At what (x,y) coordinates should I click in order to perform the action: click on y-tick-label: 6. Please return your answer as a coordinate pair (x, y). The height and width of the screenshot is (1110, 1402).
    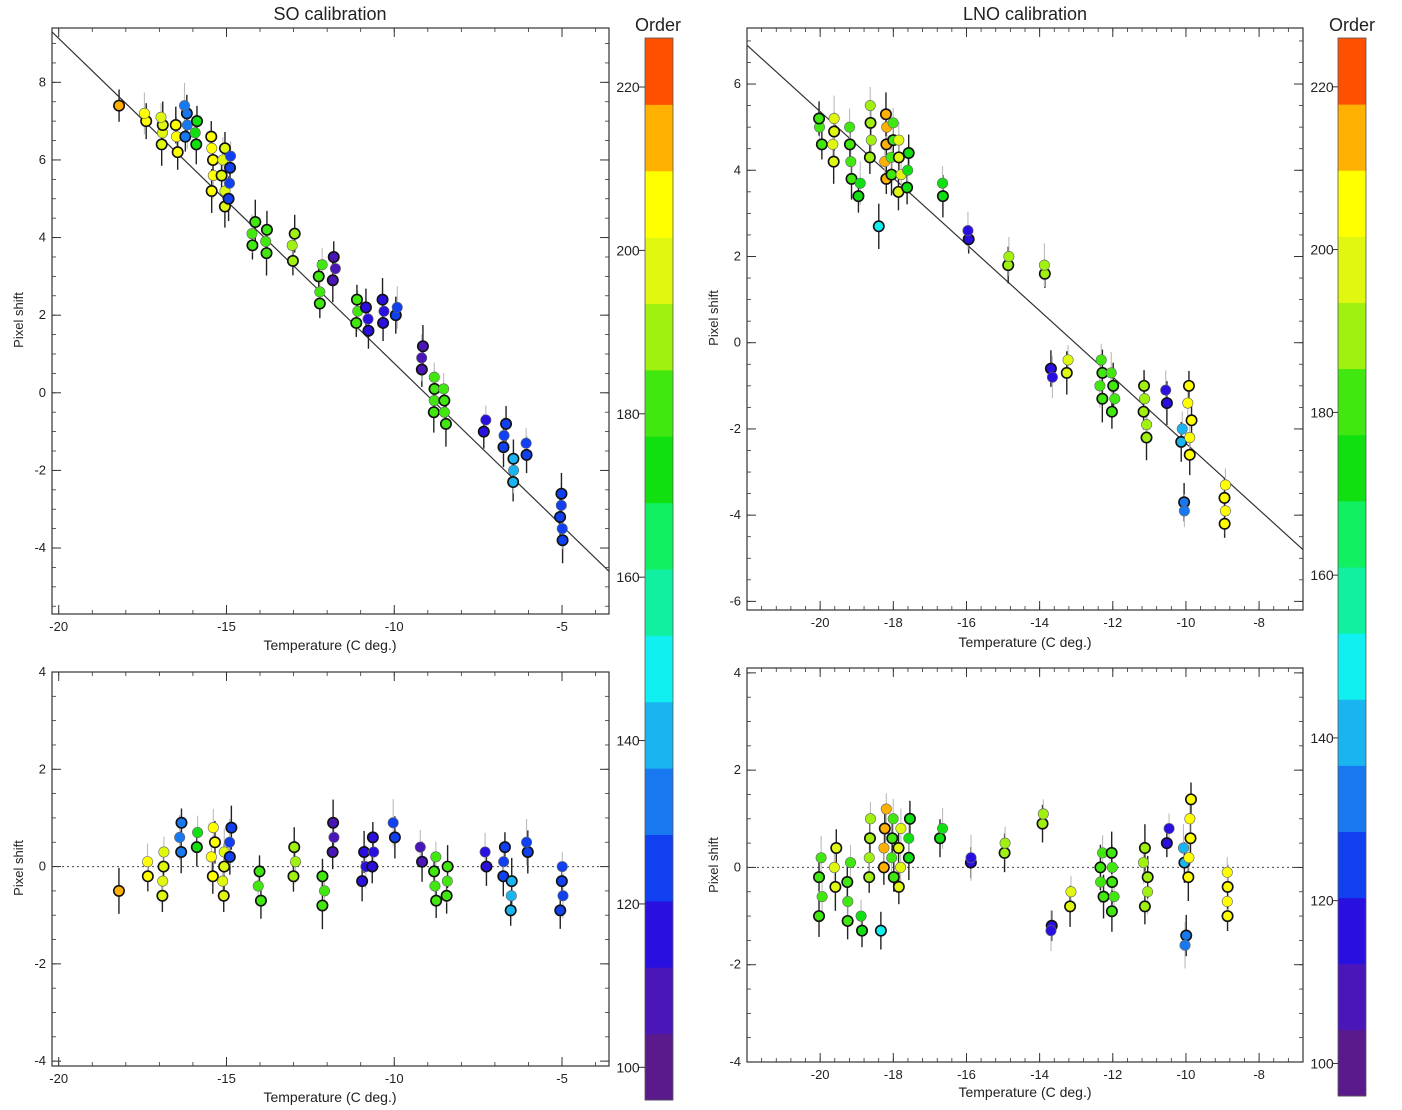
    Looking at the image, I should click on (737, 83).